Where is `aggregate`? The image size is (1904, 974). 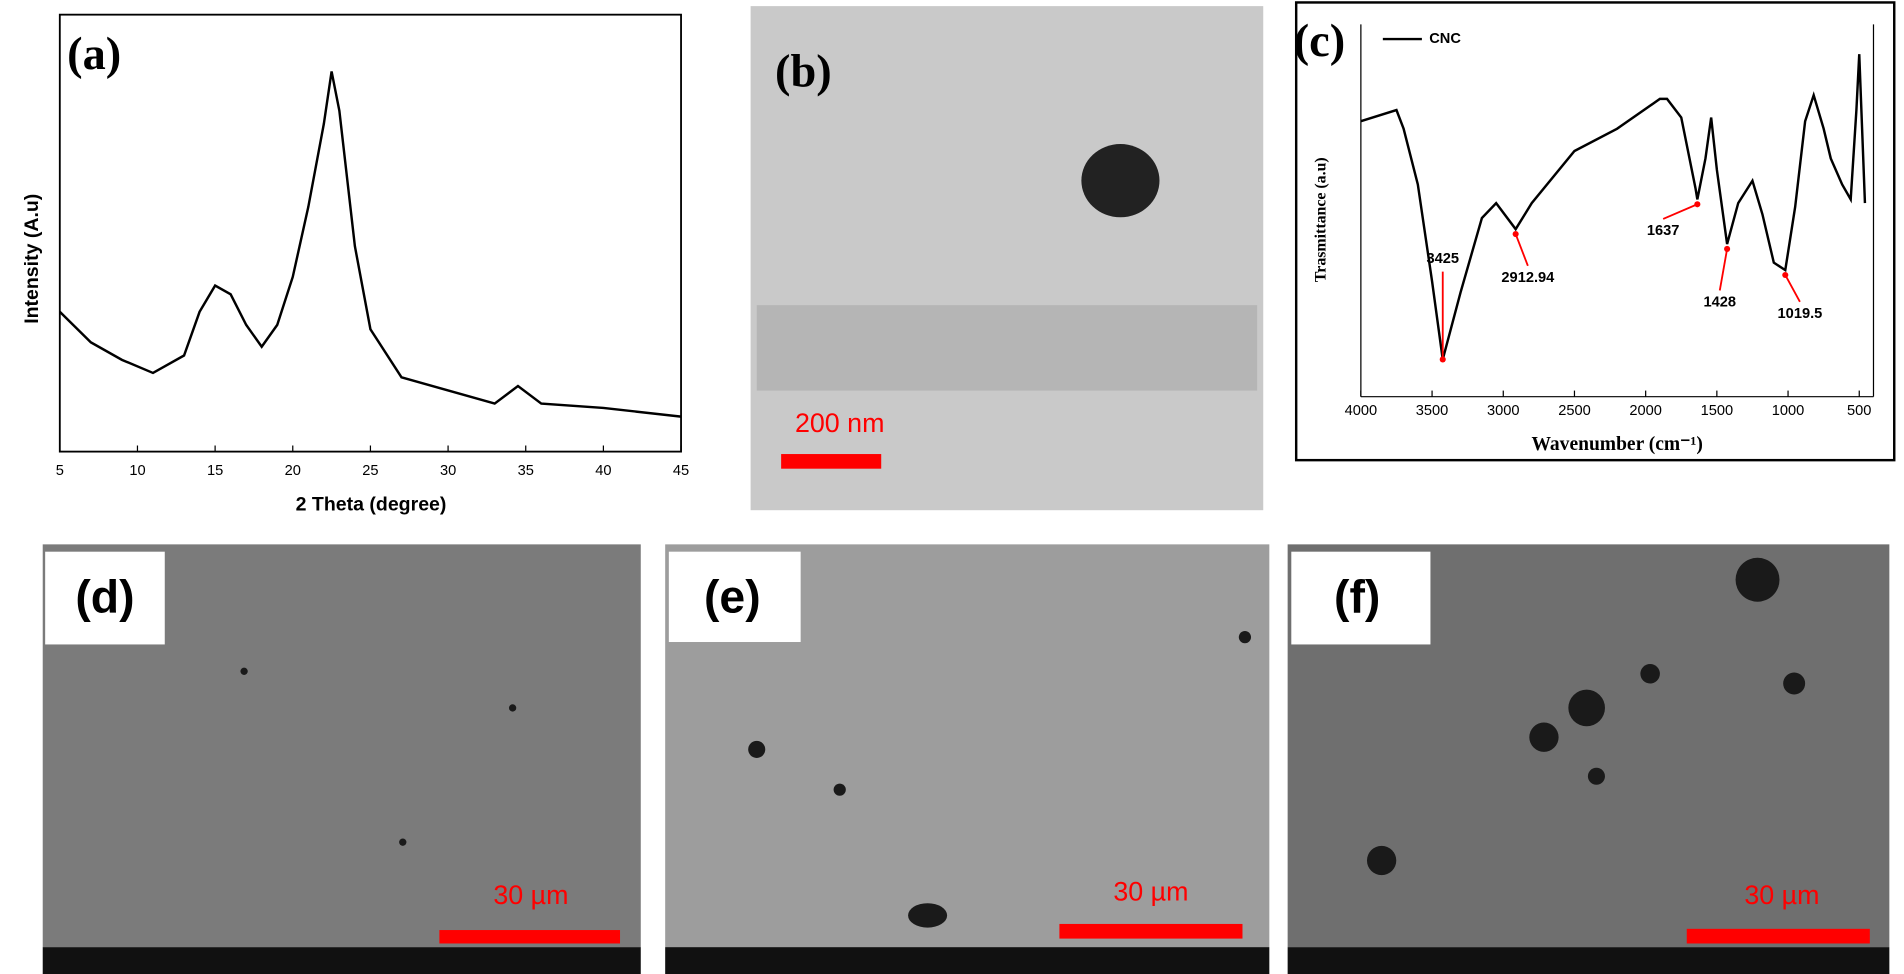
aggregate is located at coordinates (1120, 181).